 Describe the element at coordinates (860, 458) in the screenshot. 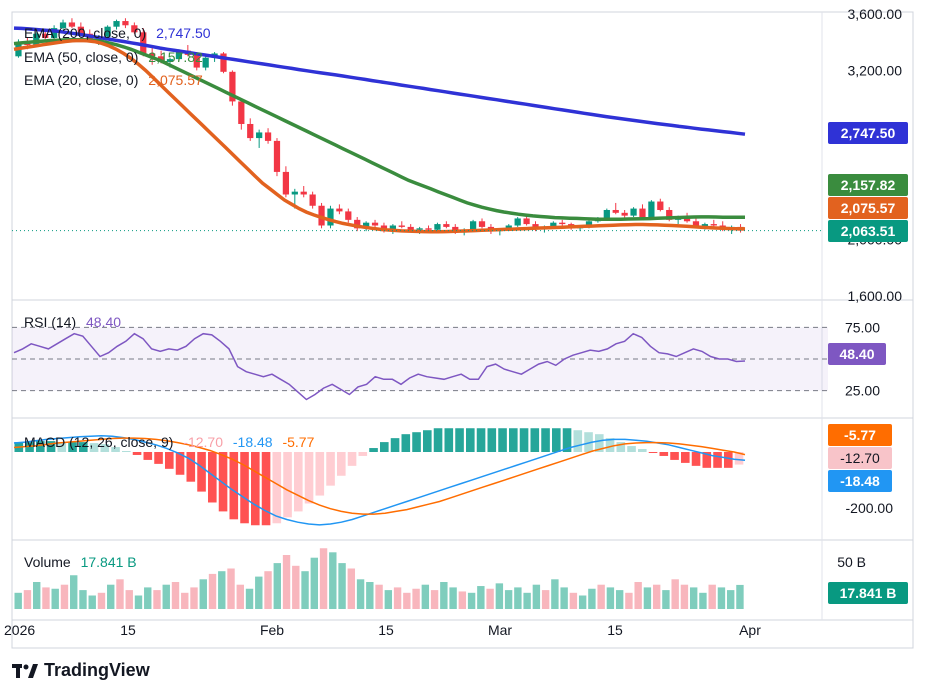

I see `macd-hist-badge: -12.70` at that location.